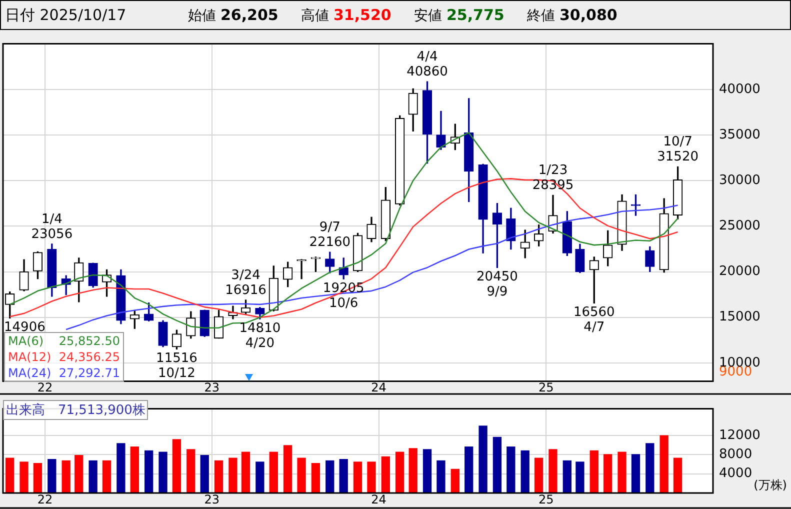  I want to click on y-tick-label: 15000, so click(739, 317).